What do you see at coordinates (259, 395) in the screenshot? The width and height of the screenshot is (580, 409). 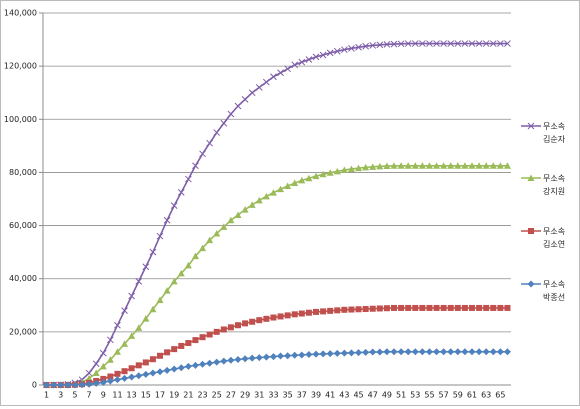 I see `x-tick-label: 31` at bounding box center [259, 395].